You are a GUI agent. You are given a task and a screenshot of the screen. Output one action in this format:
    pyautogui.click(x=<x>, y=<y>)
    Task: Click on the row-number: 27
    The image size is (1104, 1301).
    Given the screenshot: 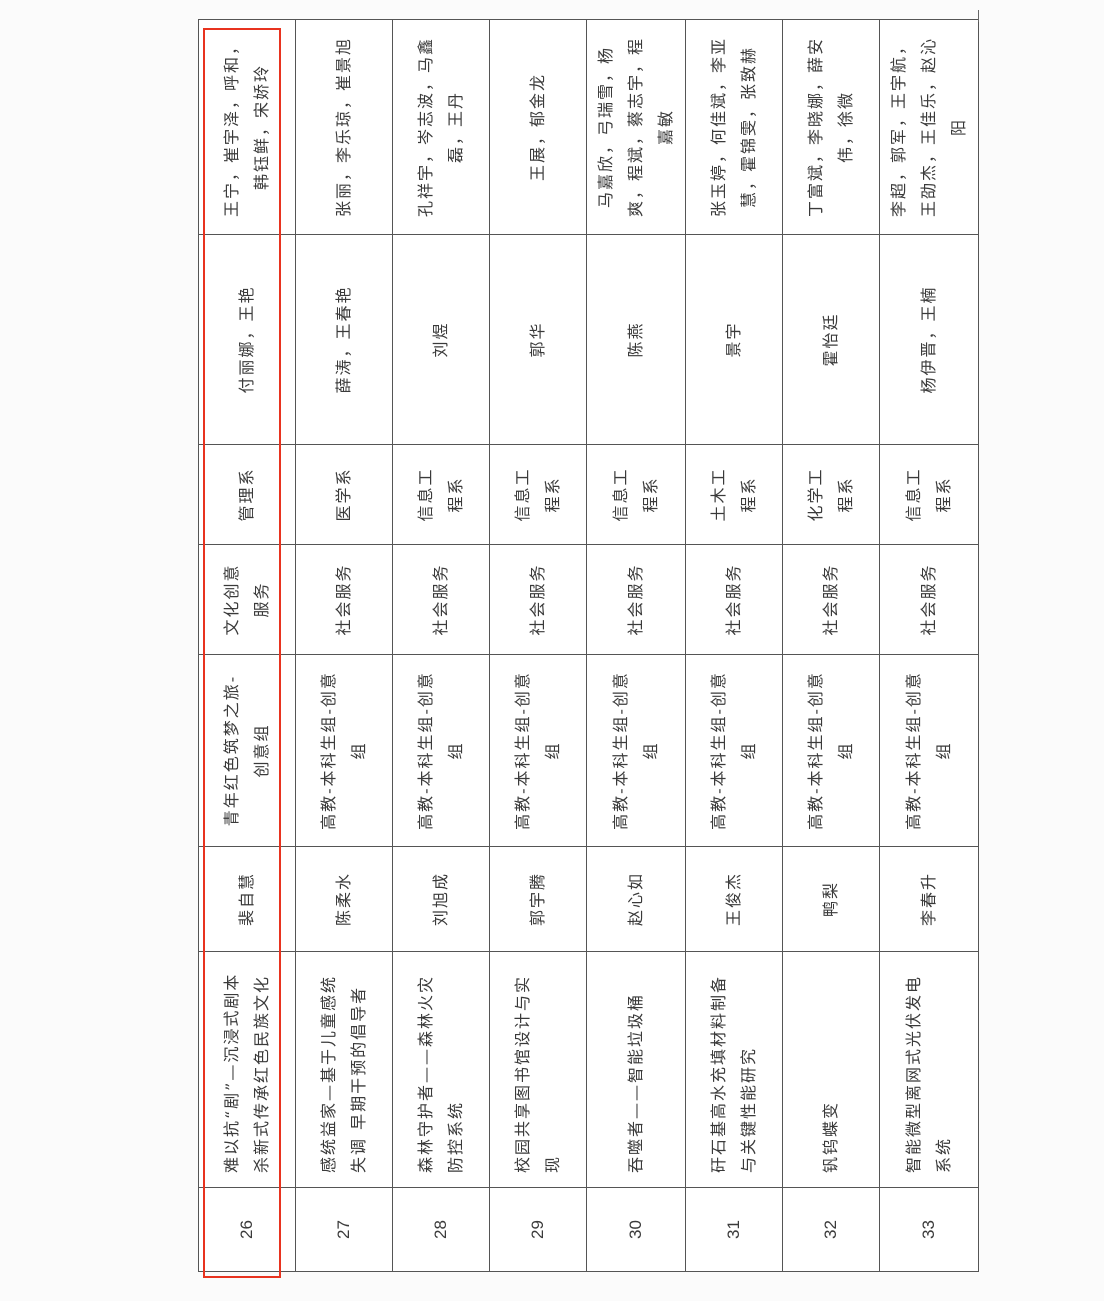 What is the action you would take?
    pyautogui.click(x=344, y=1229)
    